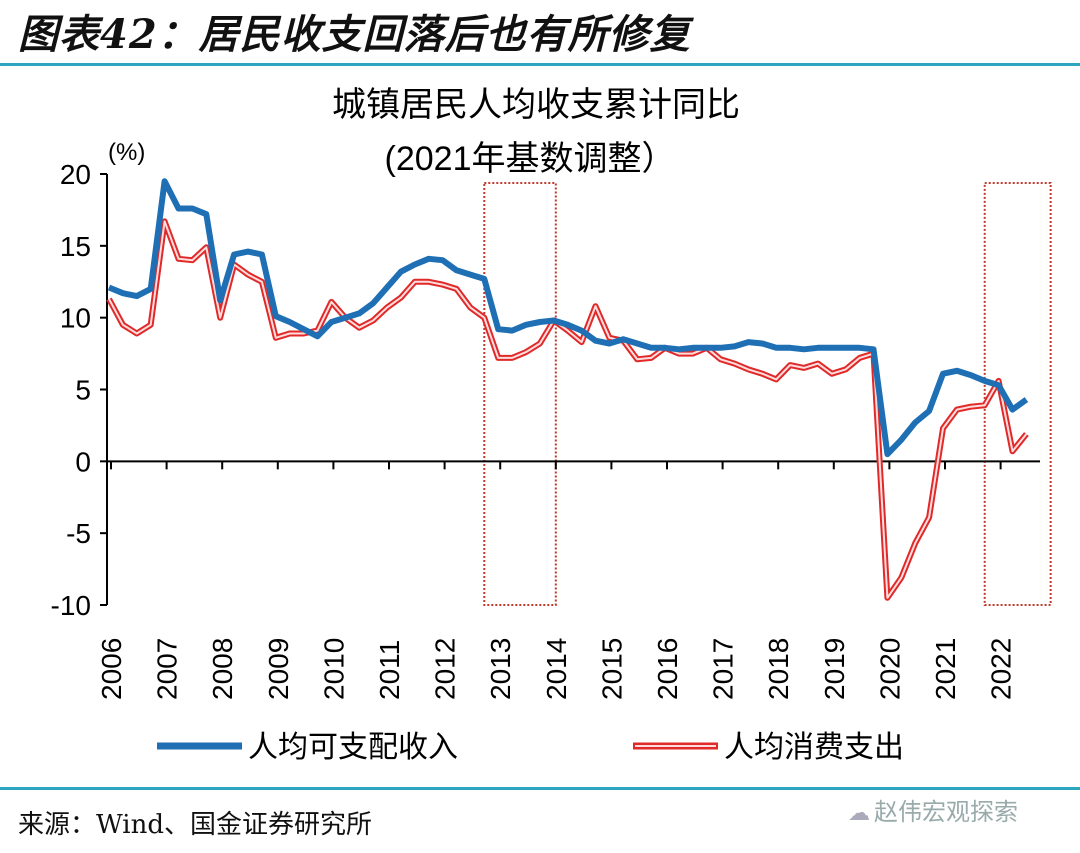 Image resolution: width=1080 pixels, height=853 pixels. What do you see at coordinates (222, 669) in the screenshot?
I see `x-tick-label: 2008` at bounding box center [222, 669].